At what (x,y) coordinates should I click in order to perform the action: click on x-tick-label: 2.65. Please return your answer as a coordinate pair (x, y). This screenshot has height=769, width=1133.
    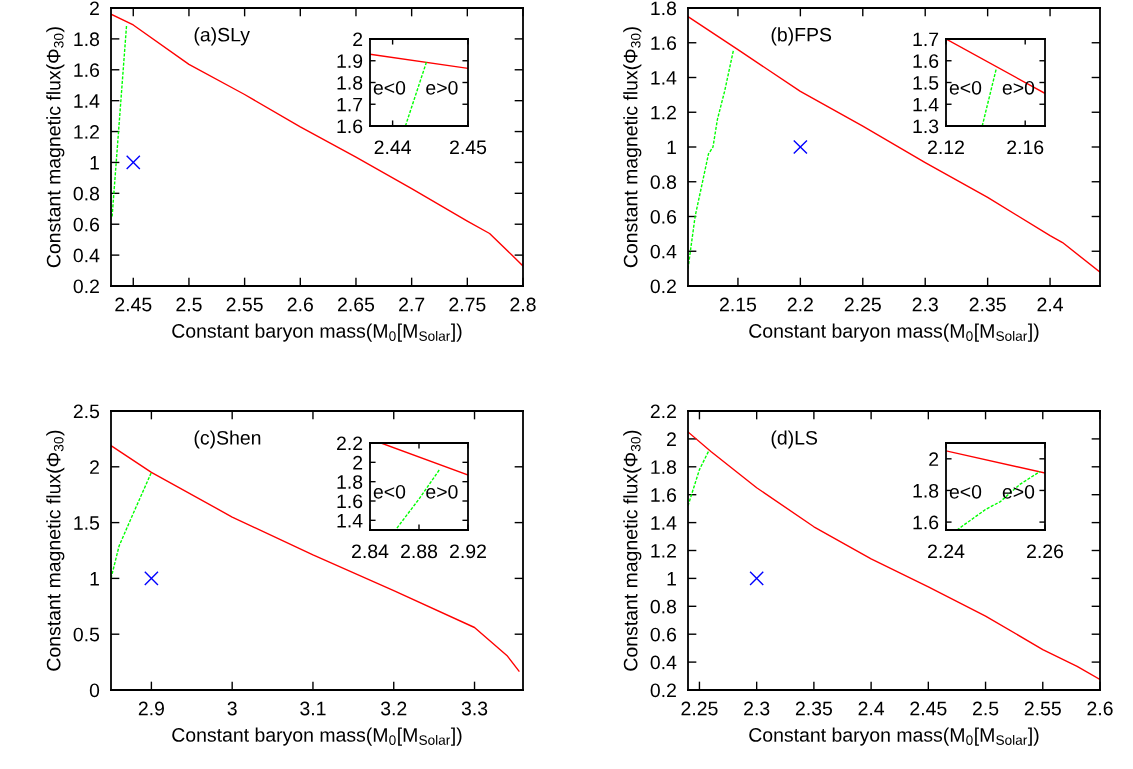
    Looking at the image, I should click on (356, 304).